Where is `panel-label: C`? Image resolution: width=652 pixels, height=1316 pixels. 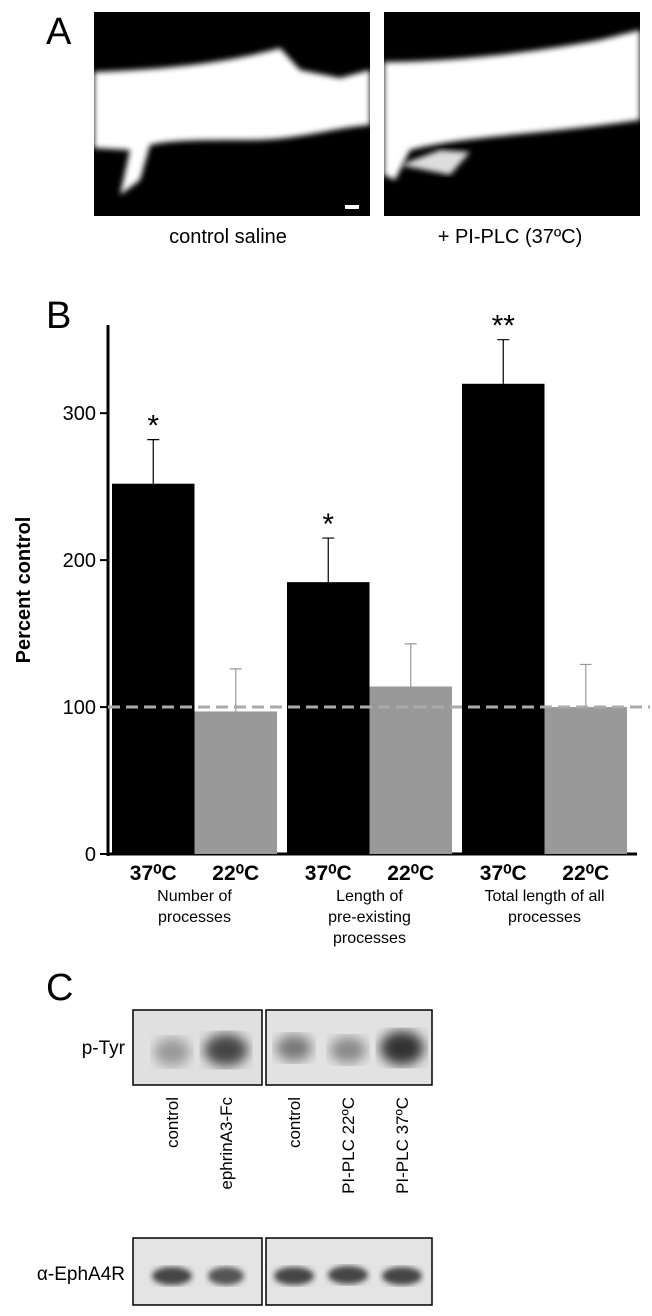 panel-label: C is located at coordinates (59, 988).